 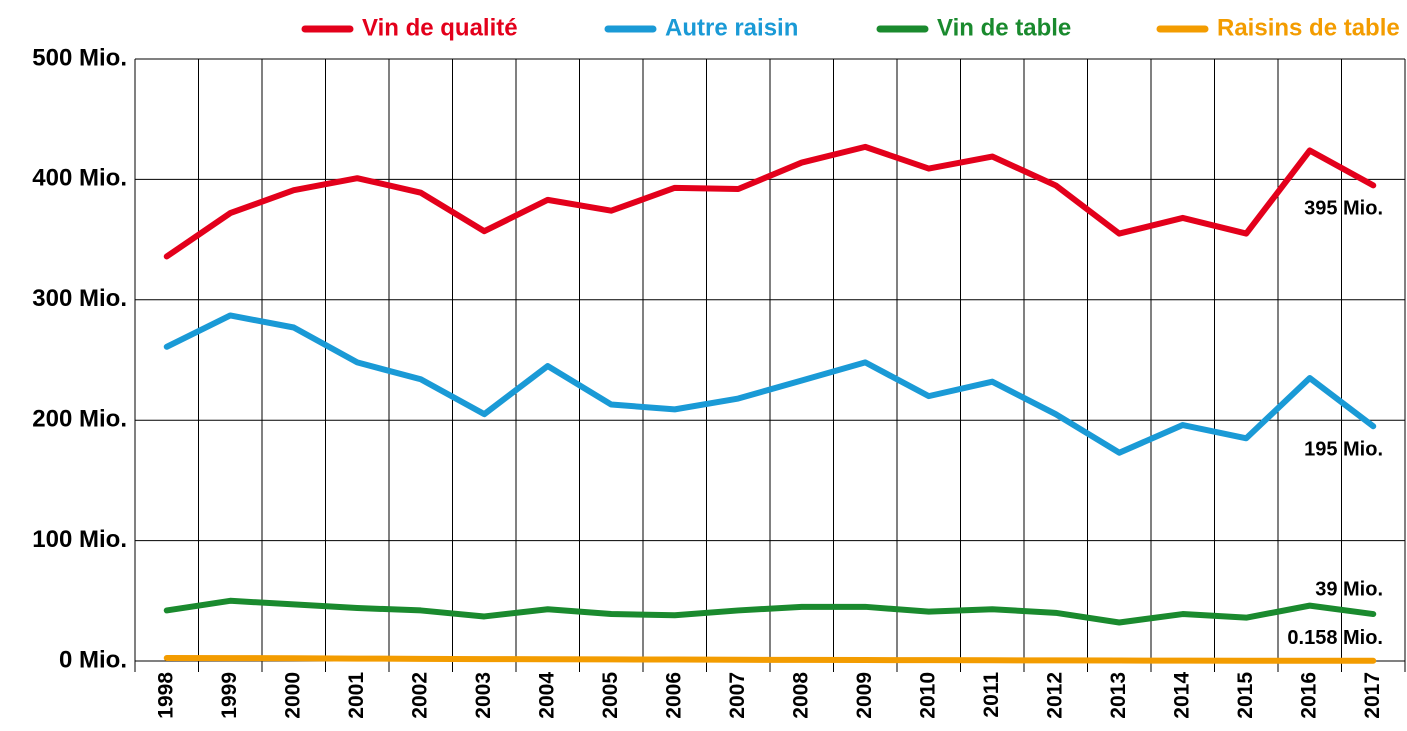 What do you see at coordinates (1118, 695) in the screenshot?
I see `x-tick-label: 2013` at bounding box center [1118, 695].